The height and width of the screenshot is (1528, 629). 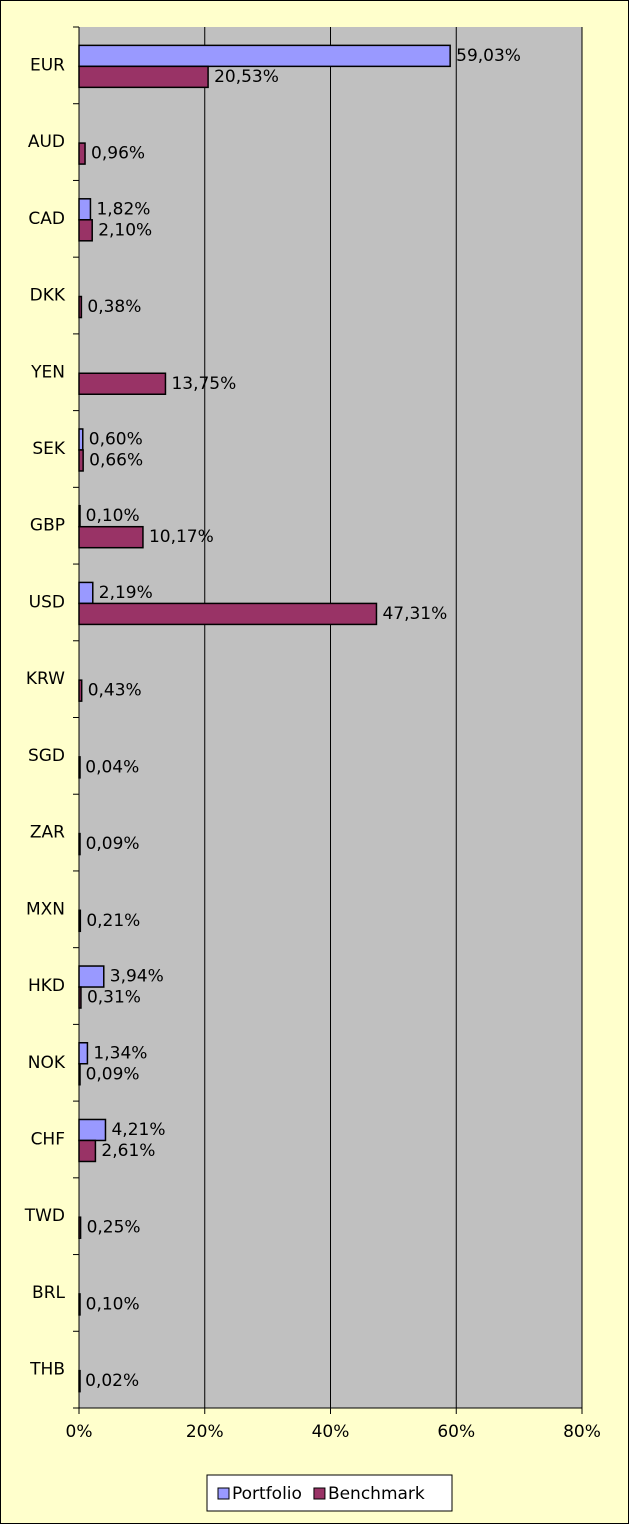 I want to click on x-tick-label: 60%, so click(x=456, y=1432).